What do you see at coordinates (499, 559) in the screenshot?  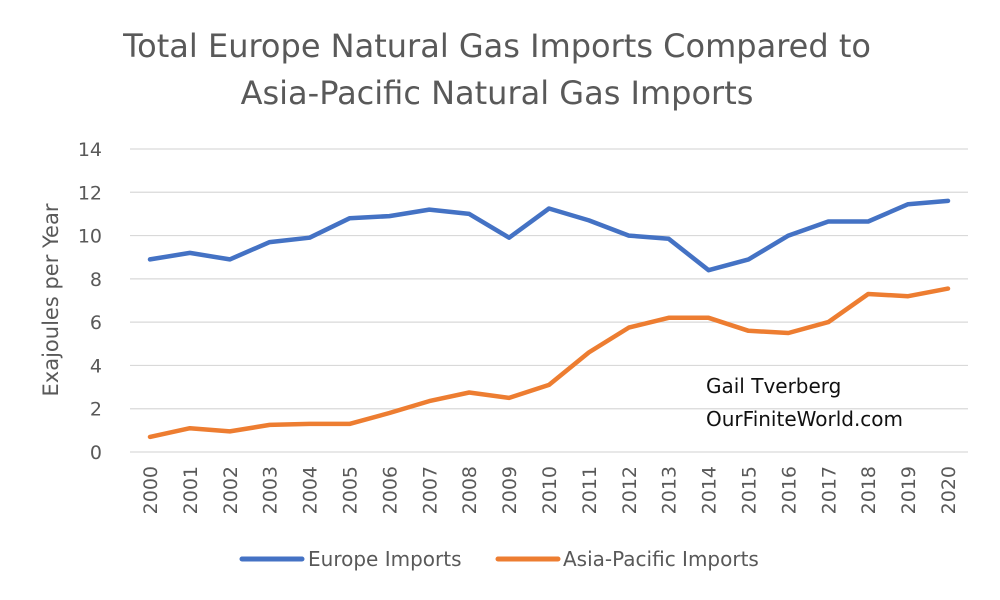 I see `legend: Europe Imports Asia-Pacific Imports` at bounding box center [499, 559].